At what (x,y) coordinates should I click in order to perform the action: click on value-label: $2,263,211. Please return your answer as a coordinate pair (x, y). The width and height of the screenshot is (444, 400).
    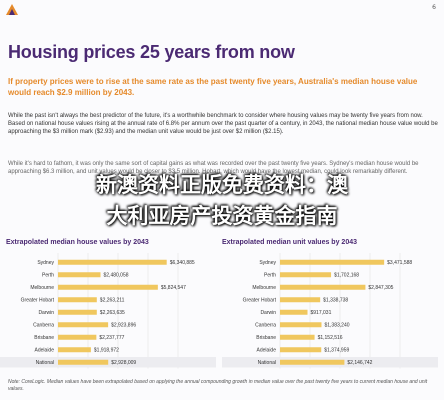
    Looking at the image, I should click on (112, 301).